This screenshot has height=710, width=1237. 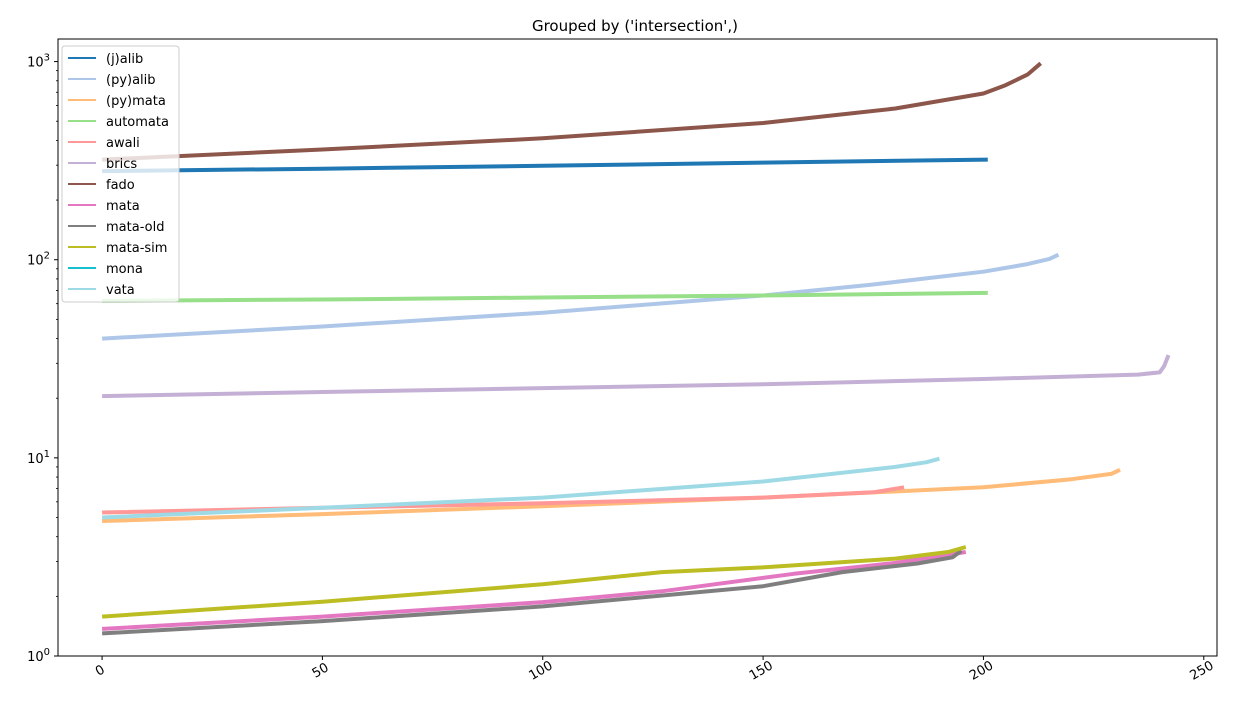 What do you see at coordinates (541, 670) in the screenshot?
I see `x-tick-label: 100` at bounding box center [541, 670].